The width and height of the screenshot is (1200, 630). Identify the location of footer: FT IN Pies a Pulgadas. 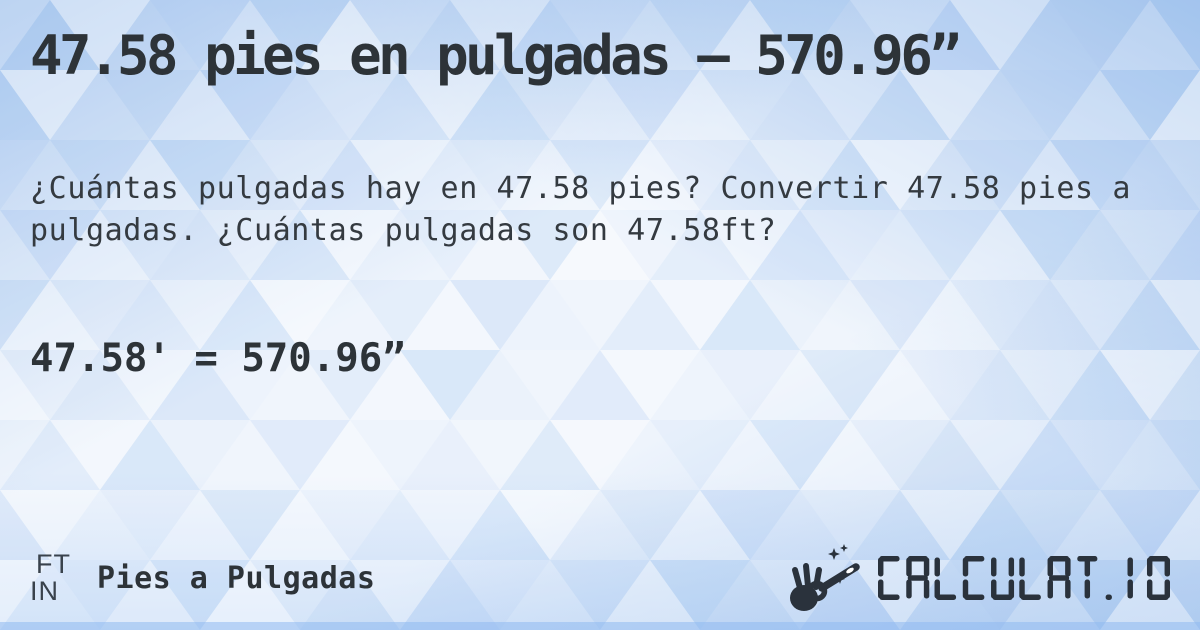
(600, 578).